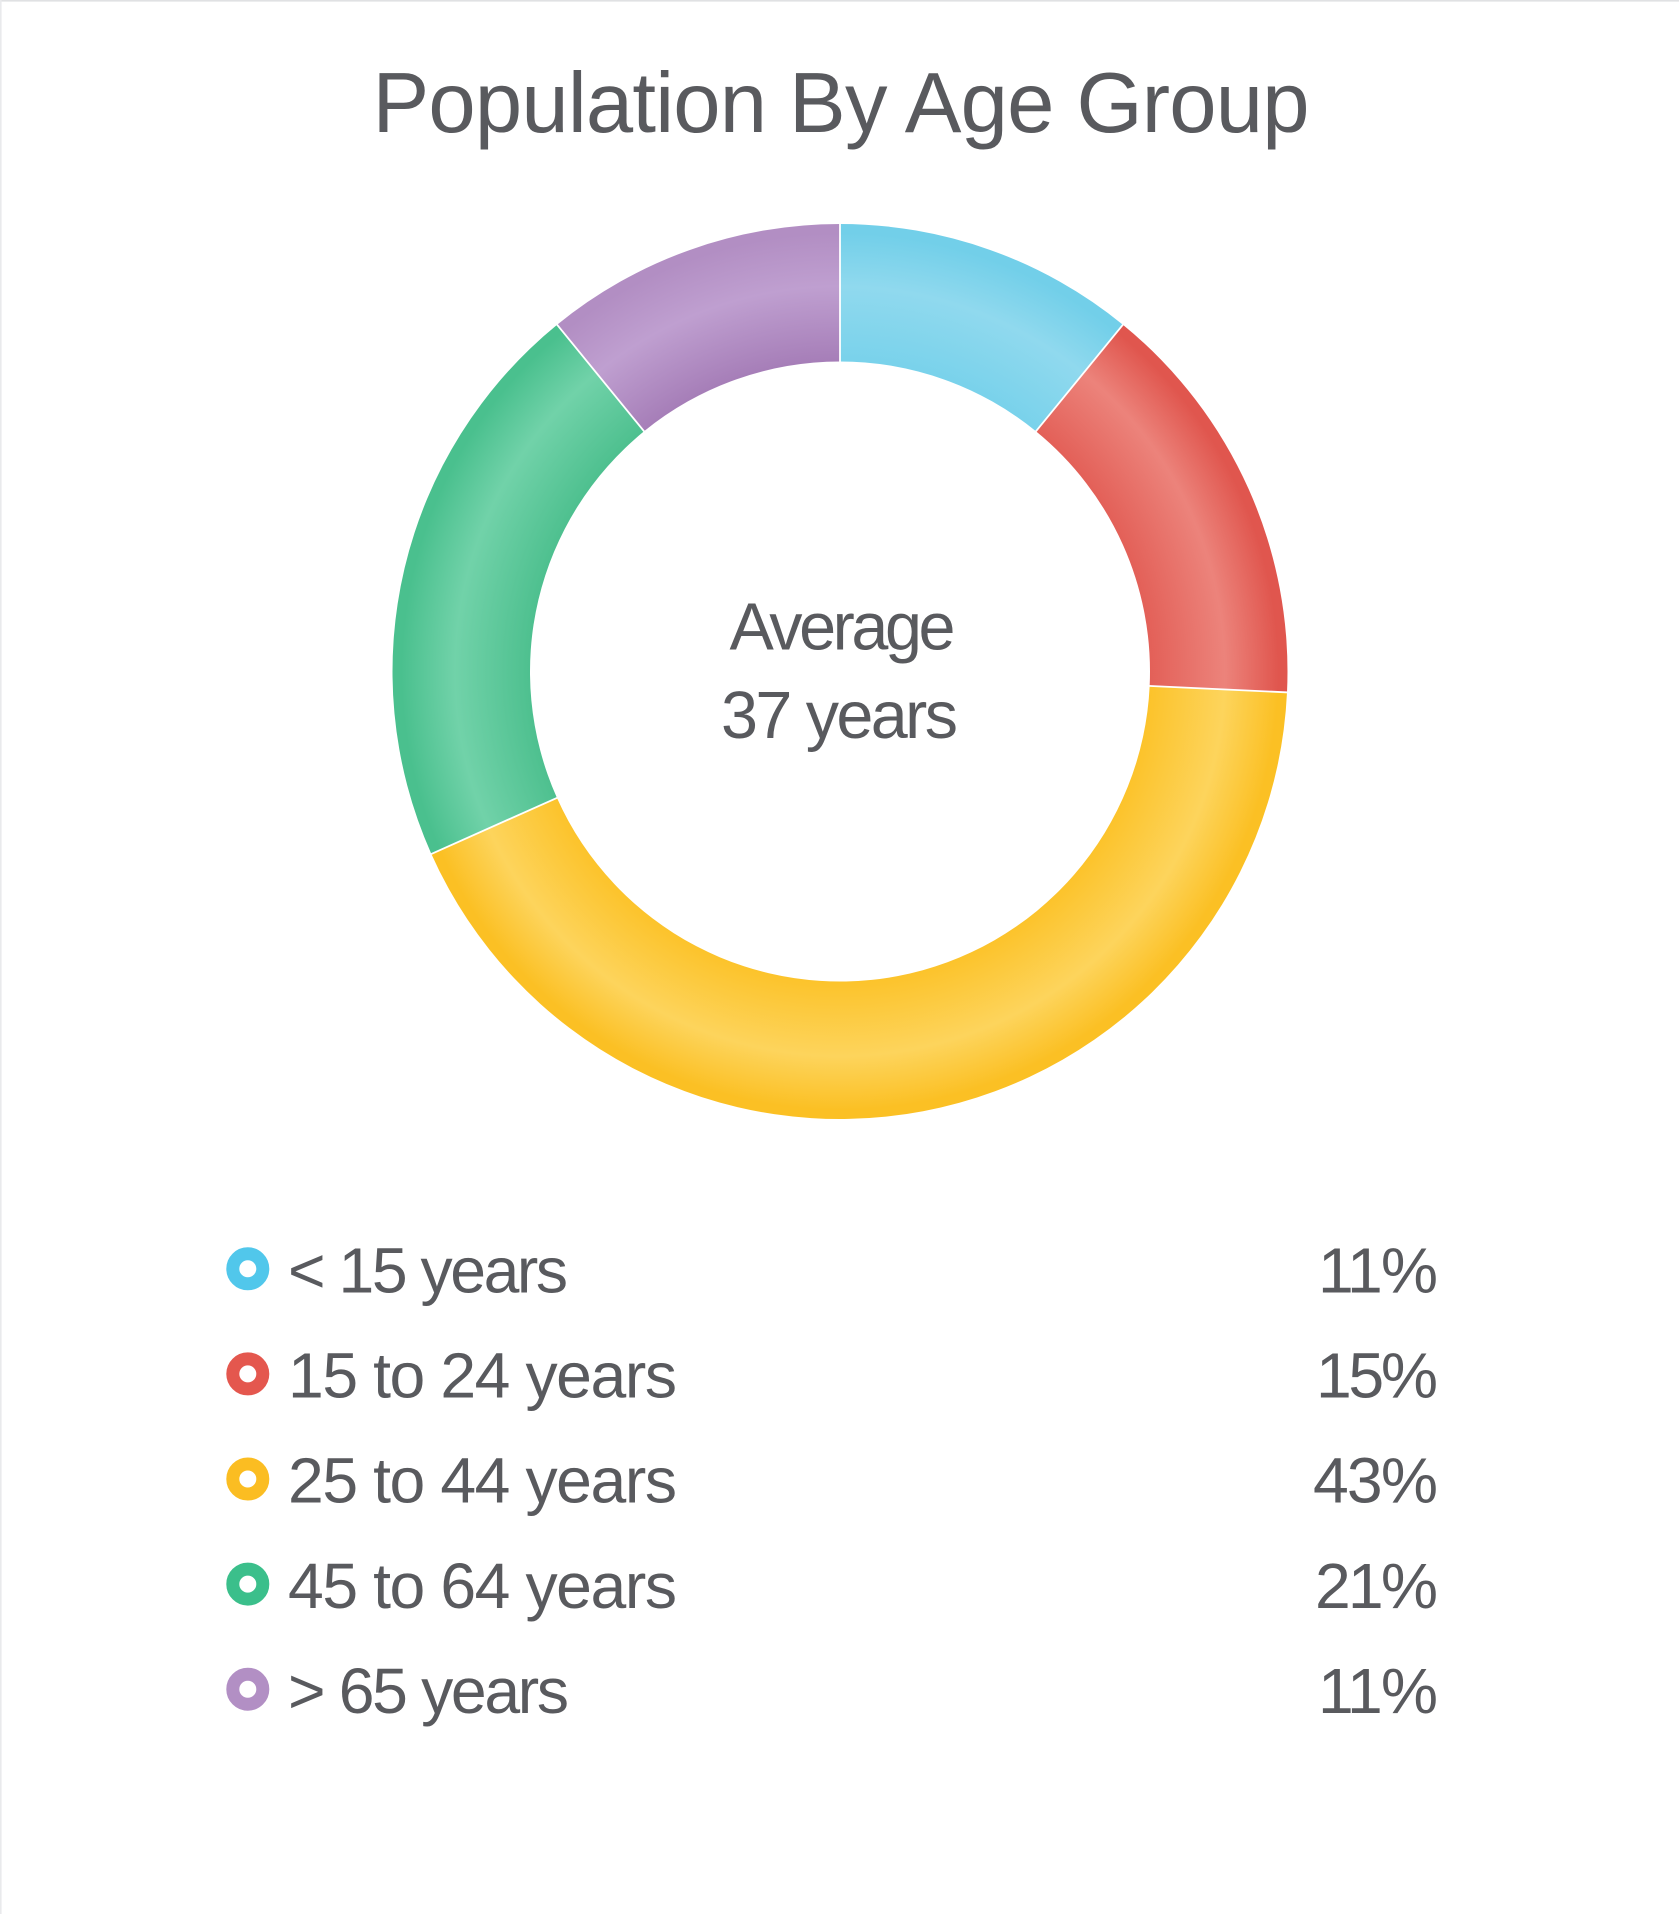  Describe the element at coordinates (482, 1586) in the screenshot. I see `svg-text: 45 to 64 years` at that location.